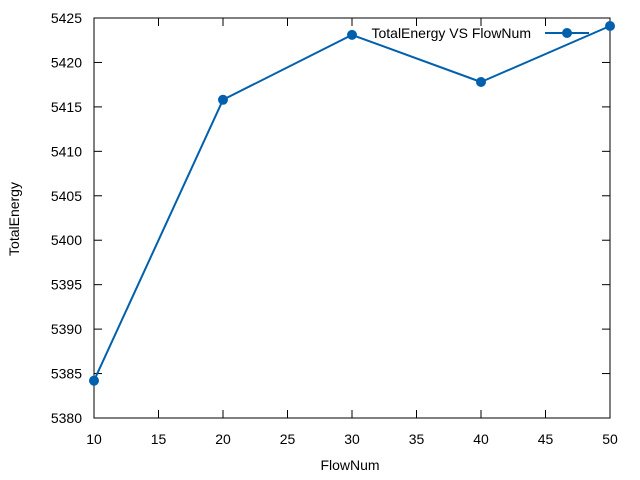 Image resolution: width=640 pixels, height=480 pixels. What do you see at coordinates (66, 62) in the screenshot?
I see `y-tick-label: 5420` at bounding box center [66, 62].